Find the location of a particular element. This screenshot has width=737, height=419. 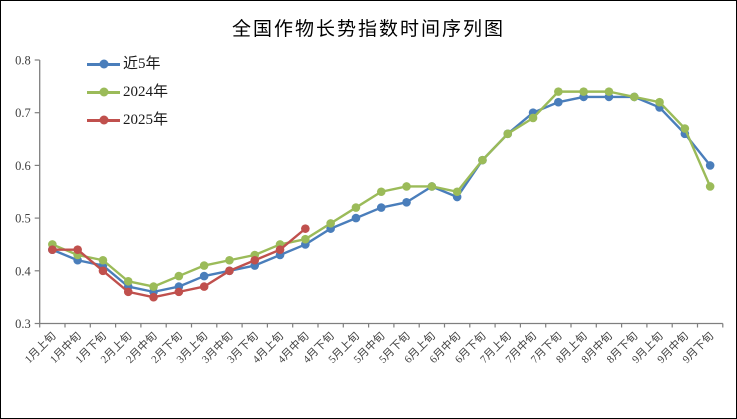

legend-item-2024: 2024年 is located at coordinates (127, 92).